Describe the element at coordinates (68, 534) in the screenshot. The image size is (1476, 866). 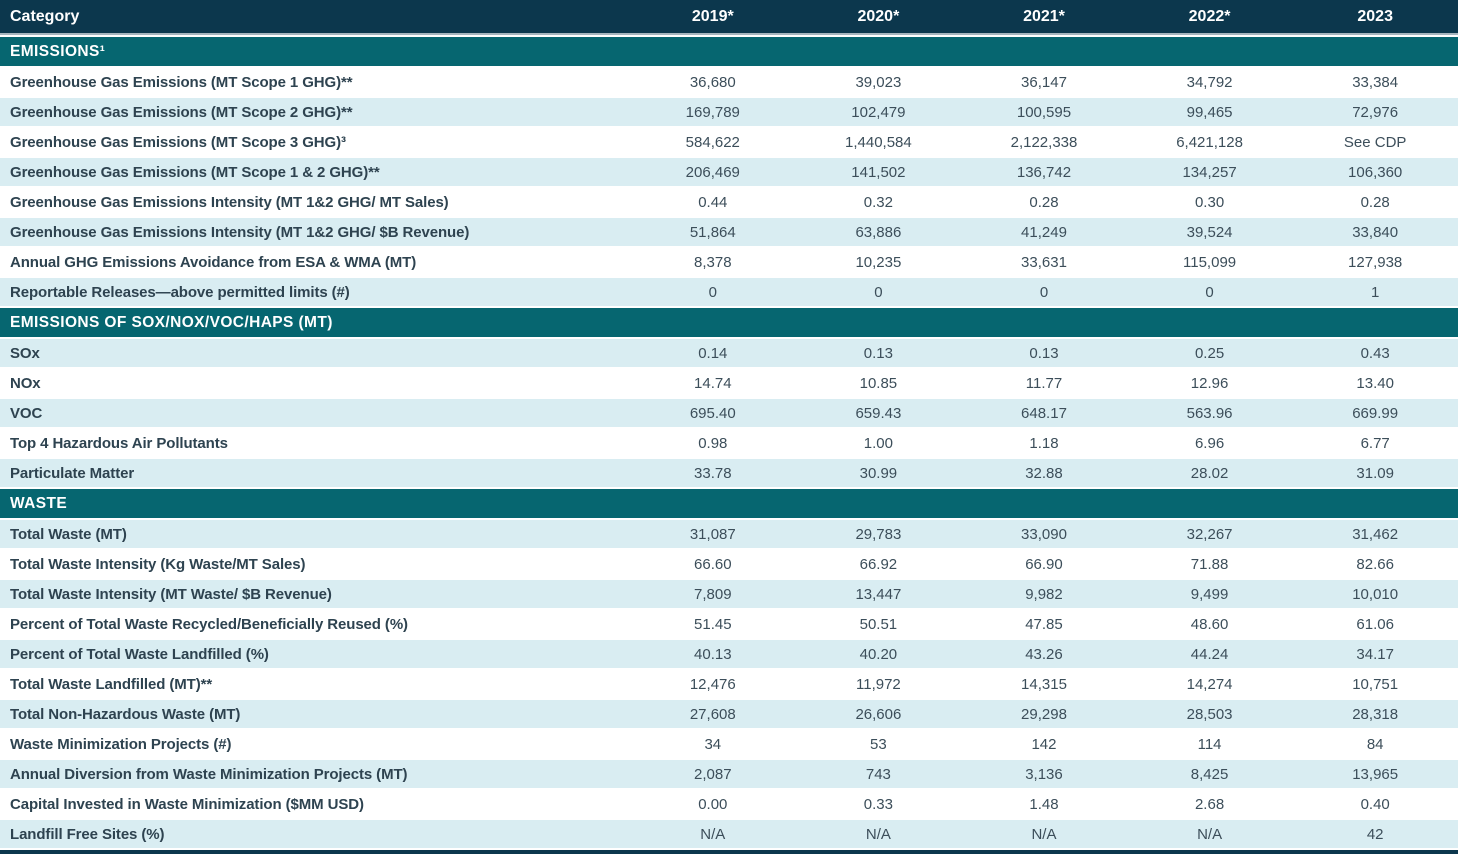
I see `row-label: Total Waste (MT)` at that location.